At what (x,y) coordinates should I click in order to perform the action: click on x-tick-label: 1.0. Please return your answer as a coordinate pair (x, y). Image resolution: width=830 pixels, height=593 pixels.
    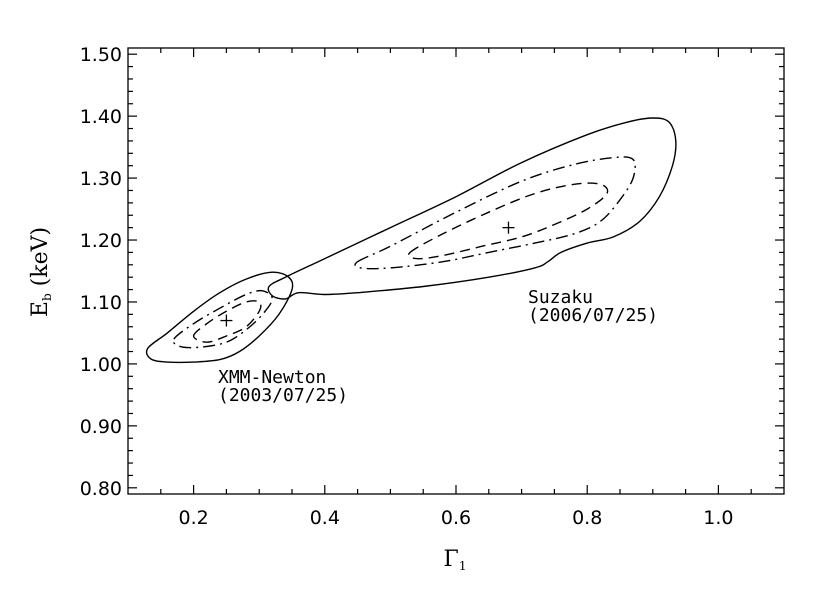
    Looking at the image, I should click on (718, 518).